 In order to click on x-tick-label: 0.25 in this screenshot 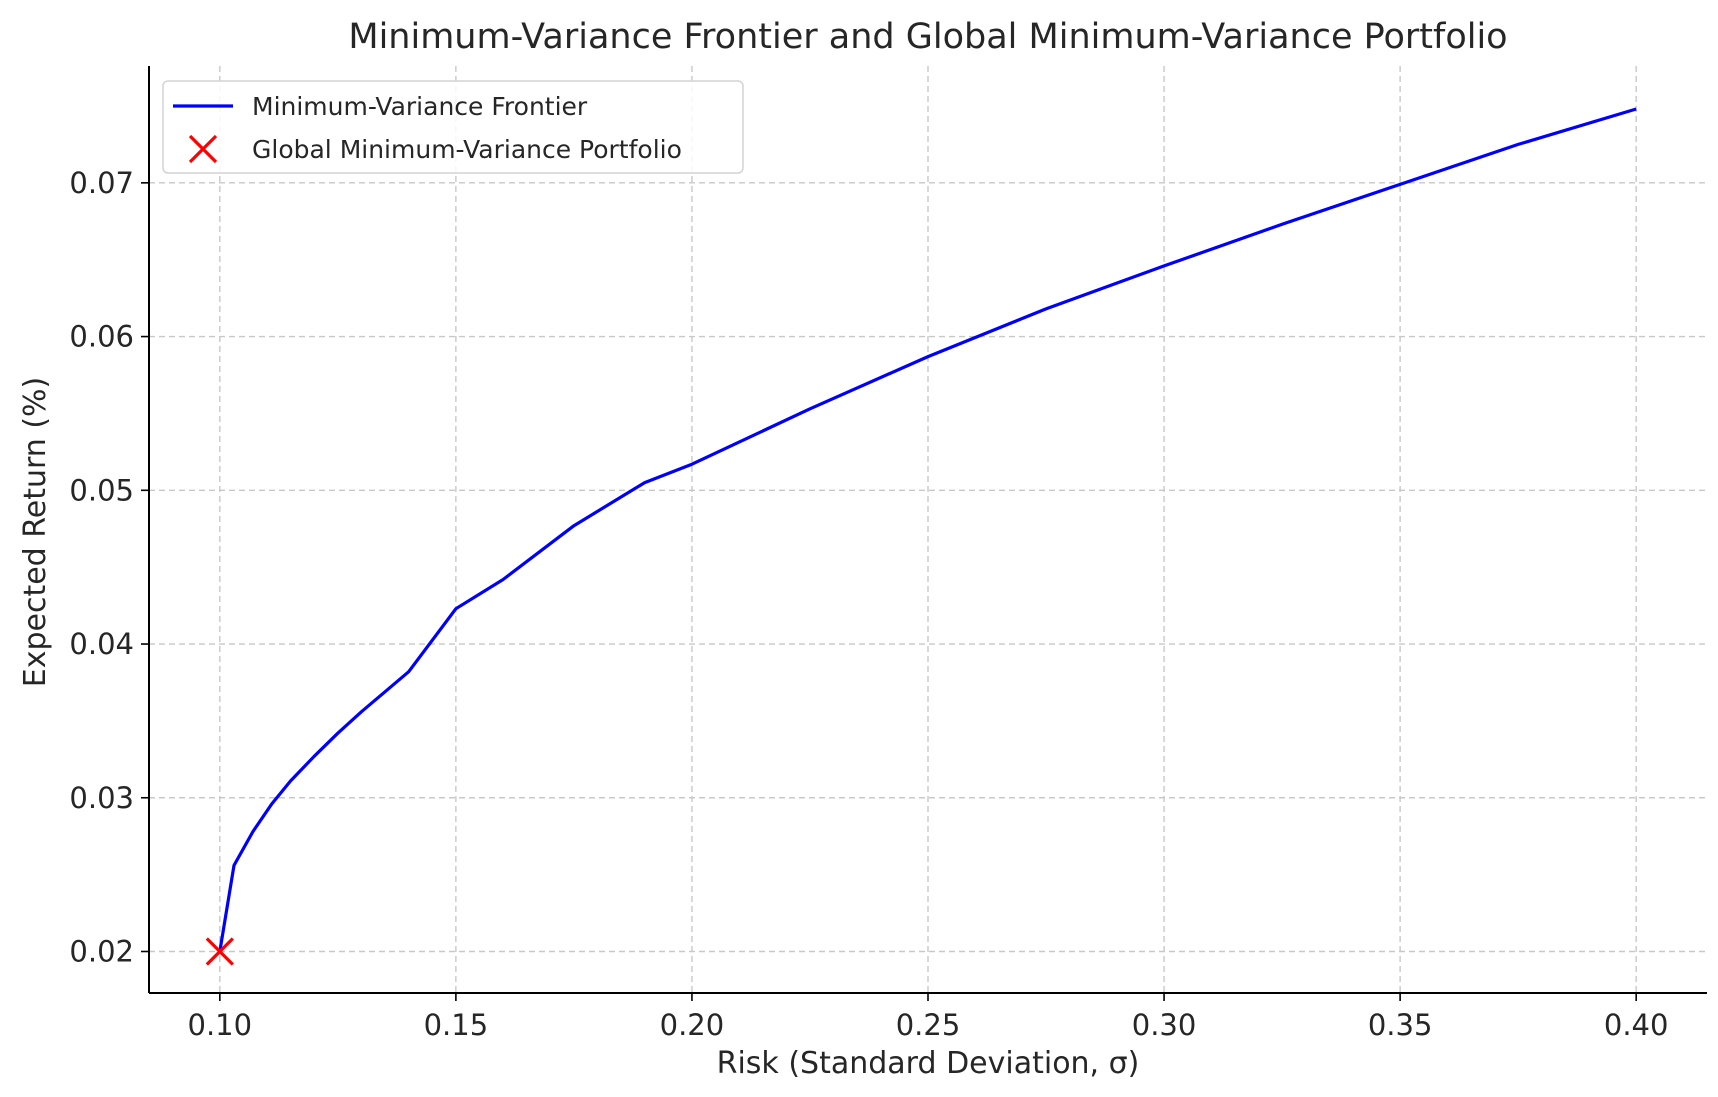, I will do `click(928, 1025)`.